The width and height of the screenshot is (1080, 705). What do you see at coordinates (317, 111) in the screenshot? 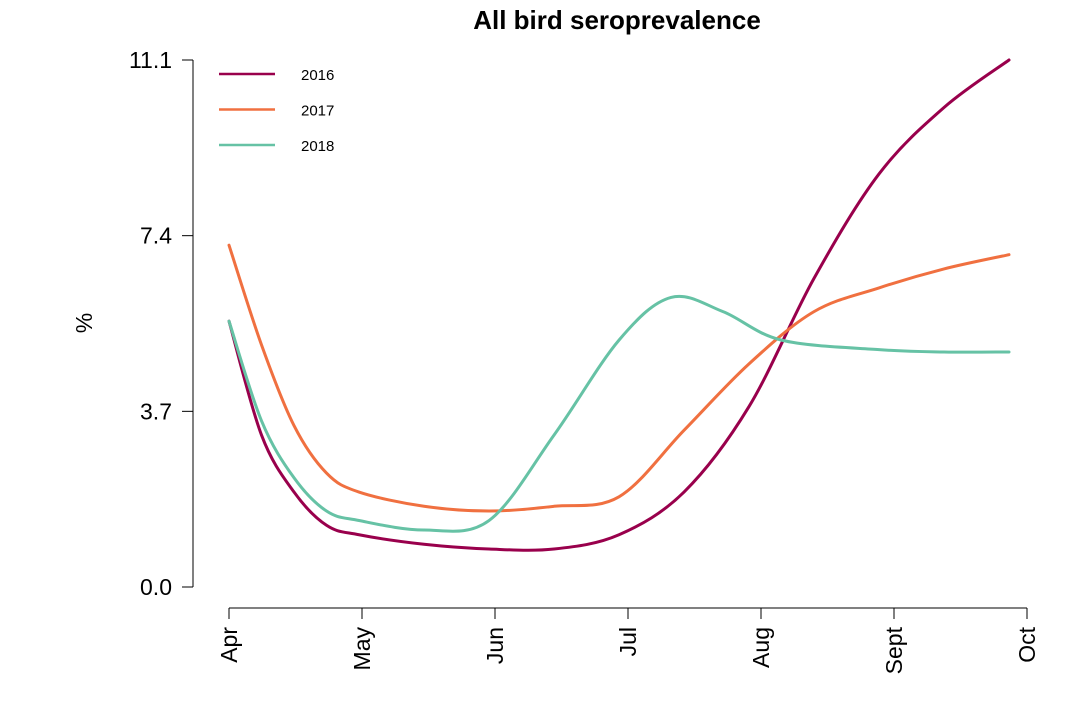
I see `legend-label-2017: 2017` at bounding box center [317, 111].